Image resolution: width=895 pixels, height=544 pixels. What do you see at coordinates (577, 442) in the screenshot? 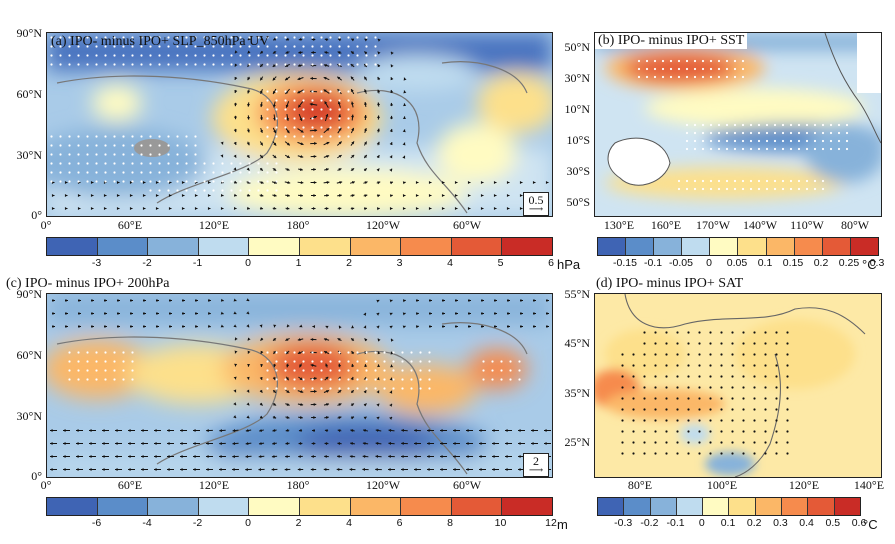
I see `y-tick-label: 25°N` at bounding box center [577, 442].